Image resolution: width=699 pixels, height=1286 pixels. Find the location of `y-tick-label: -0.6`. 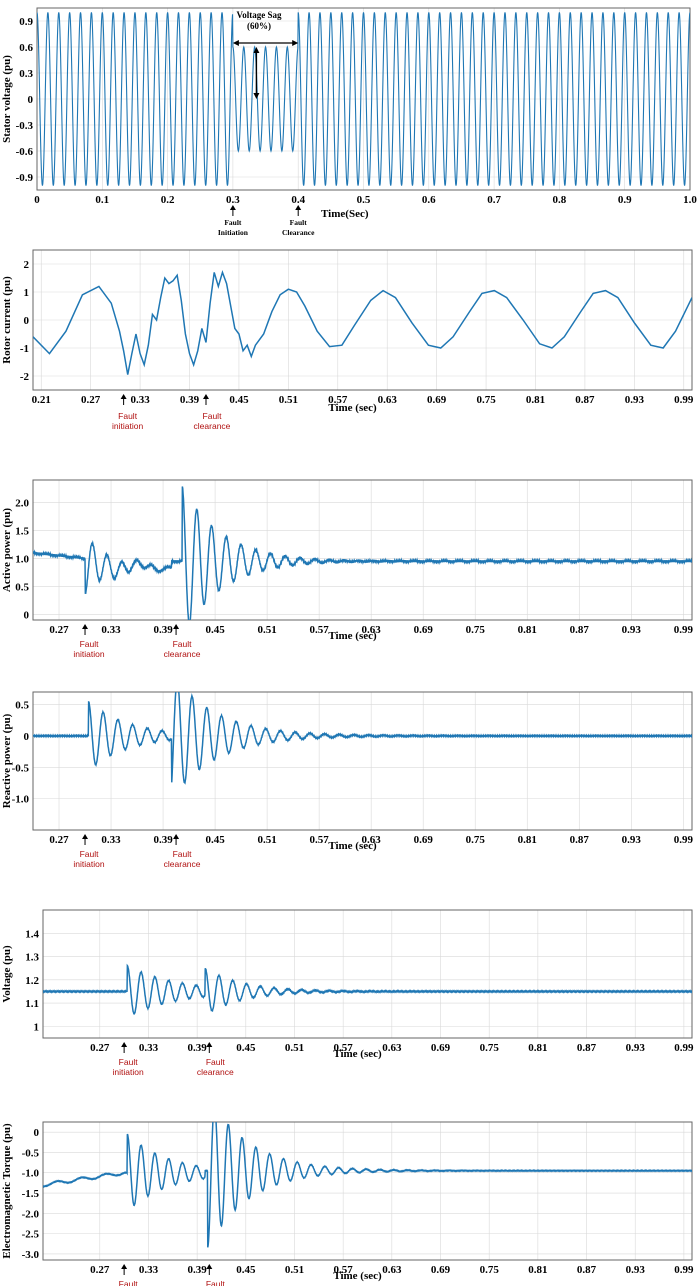

y-tick-label: -0.6 is located at coordinates (25, 152).